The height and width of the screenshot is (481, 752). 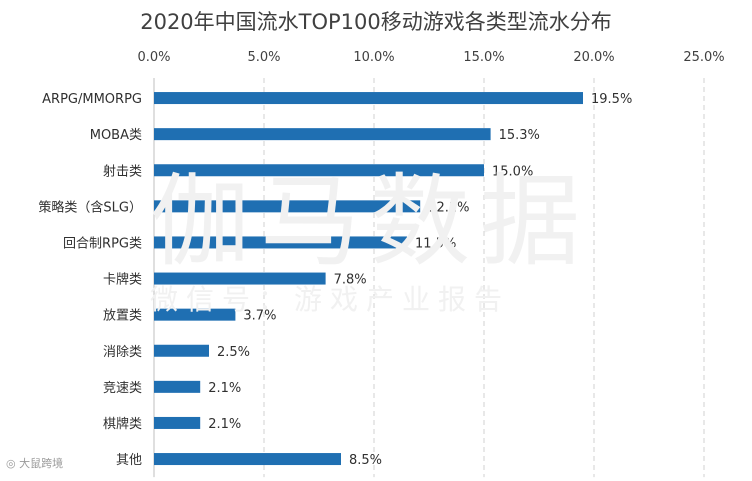 What do you see at coordinates (102, 243) in the screenshot?
I see `category-label: 回合制RPG类` at bounding box center [102, 243].